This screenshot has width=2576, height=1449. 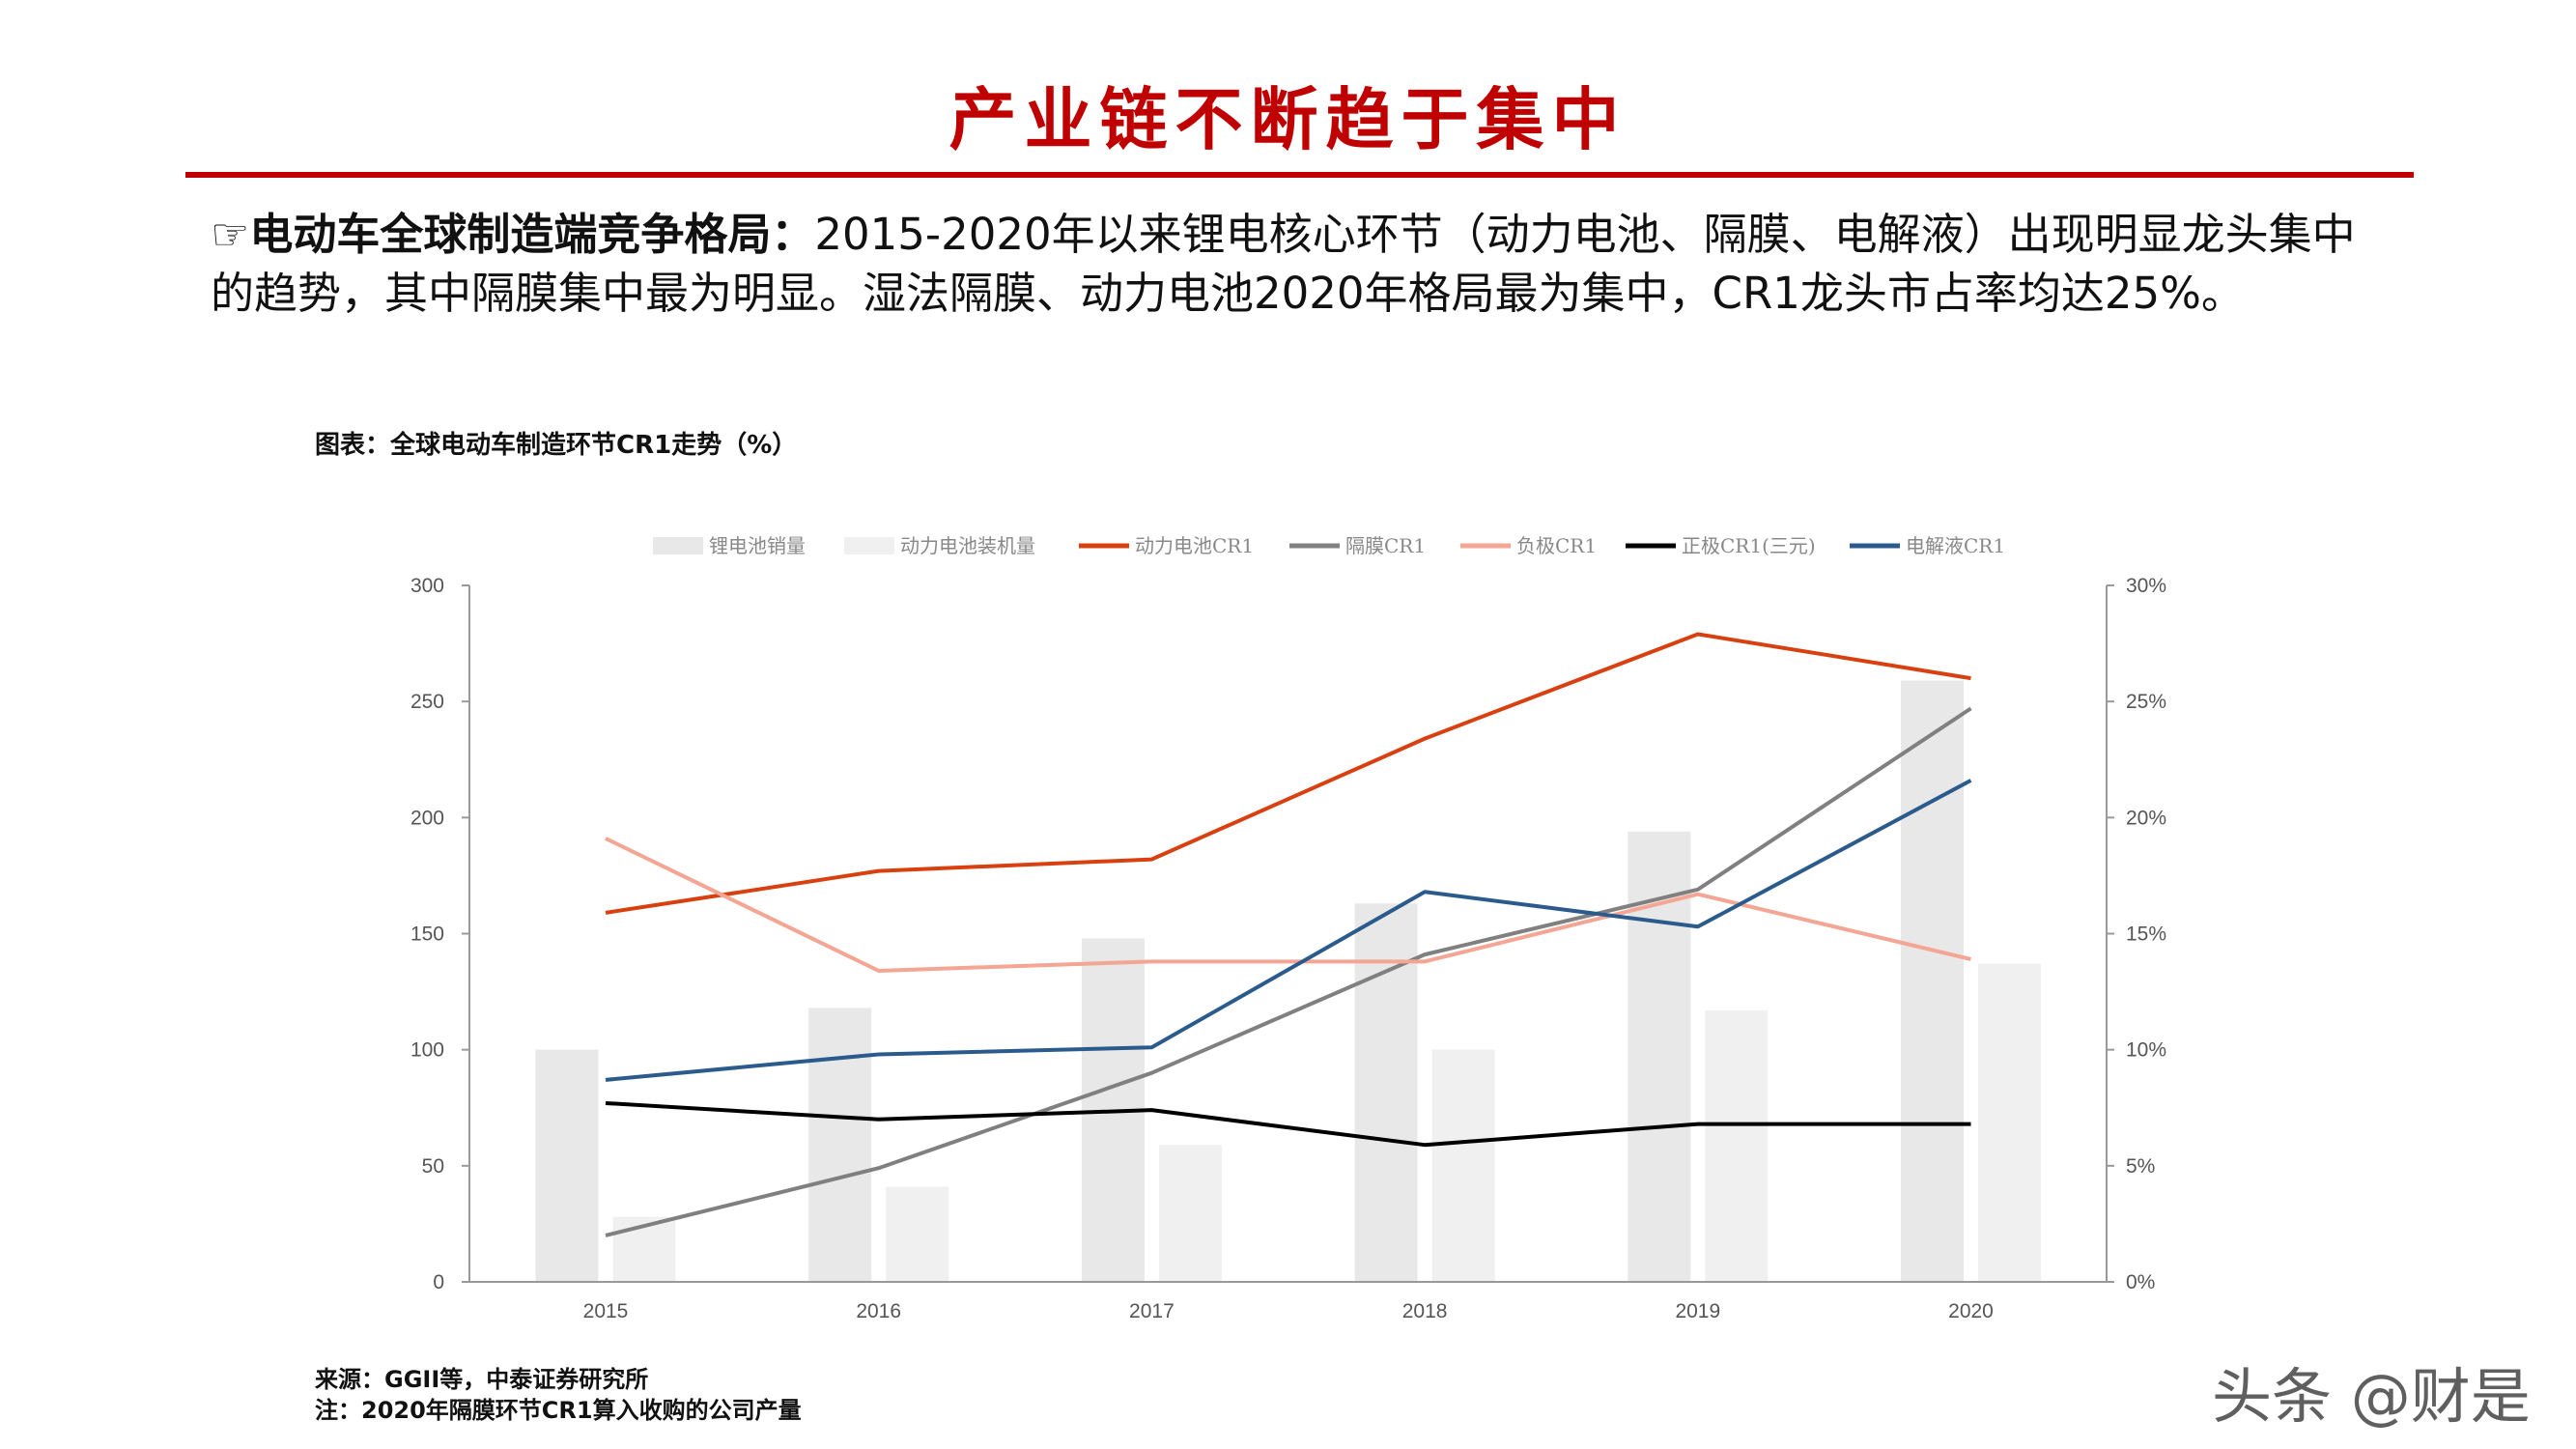 I want to click on legend-label: 隔膜CR1, so click(x=1385, y=545).